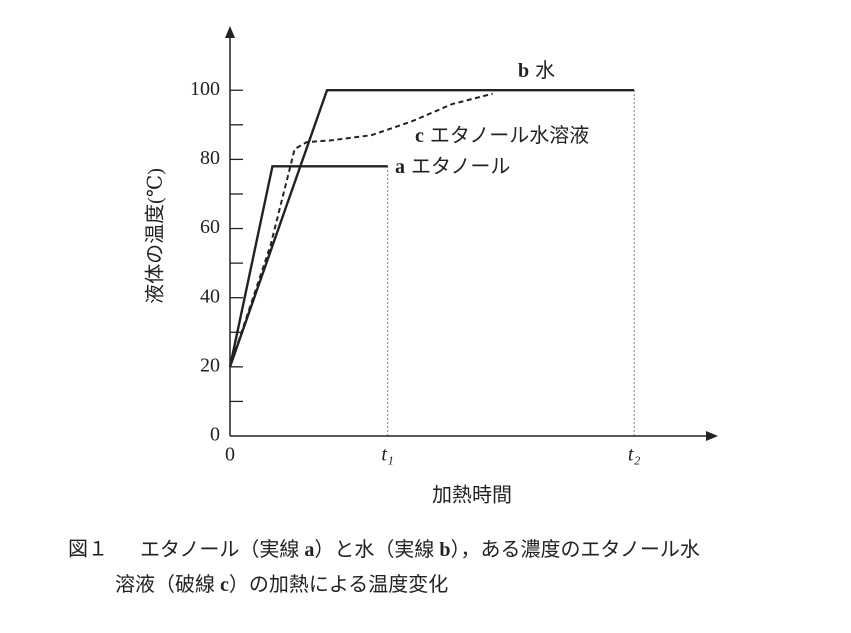 The width and height of the screenshot is (851, 633). What do you see at coordinates (230, 455) in the screenshot?
I see `x-tick-label: 0` at bounding box center [230, 455].